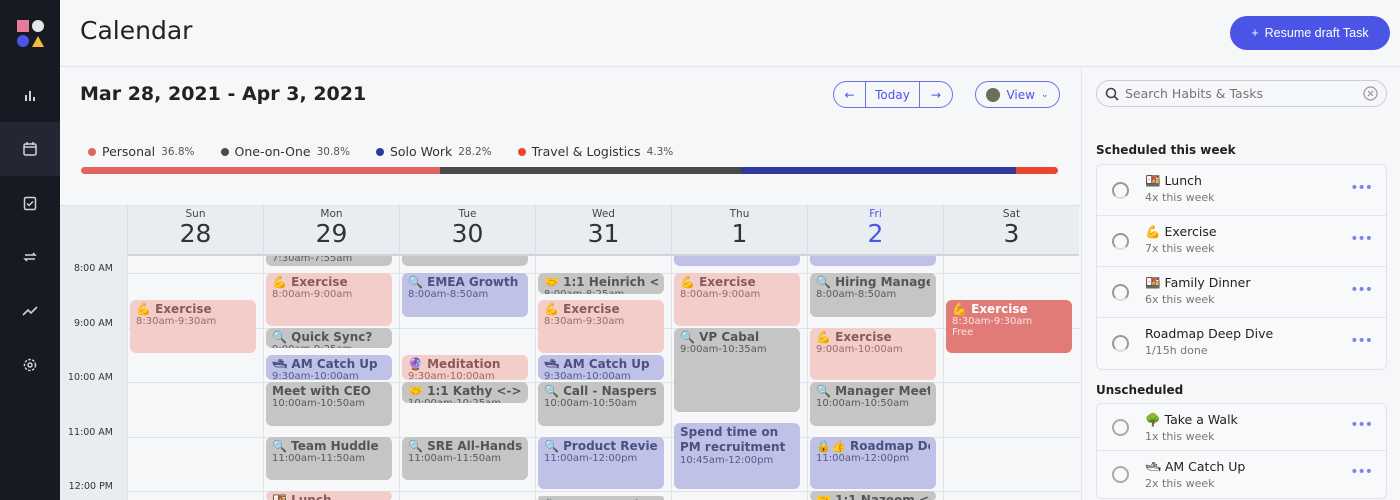 The image size is (1400, 500). Describe the element at coordinates (875, 231) in the screenshot. I see `day-header: Fri 2` at that location.